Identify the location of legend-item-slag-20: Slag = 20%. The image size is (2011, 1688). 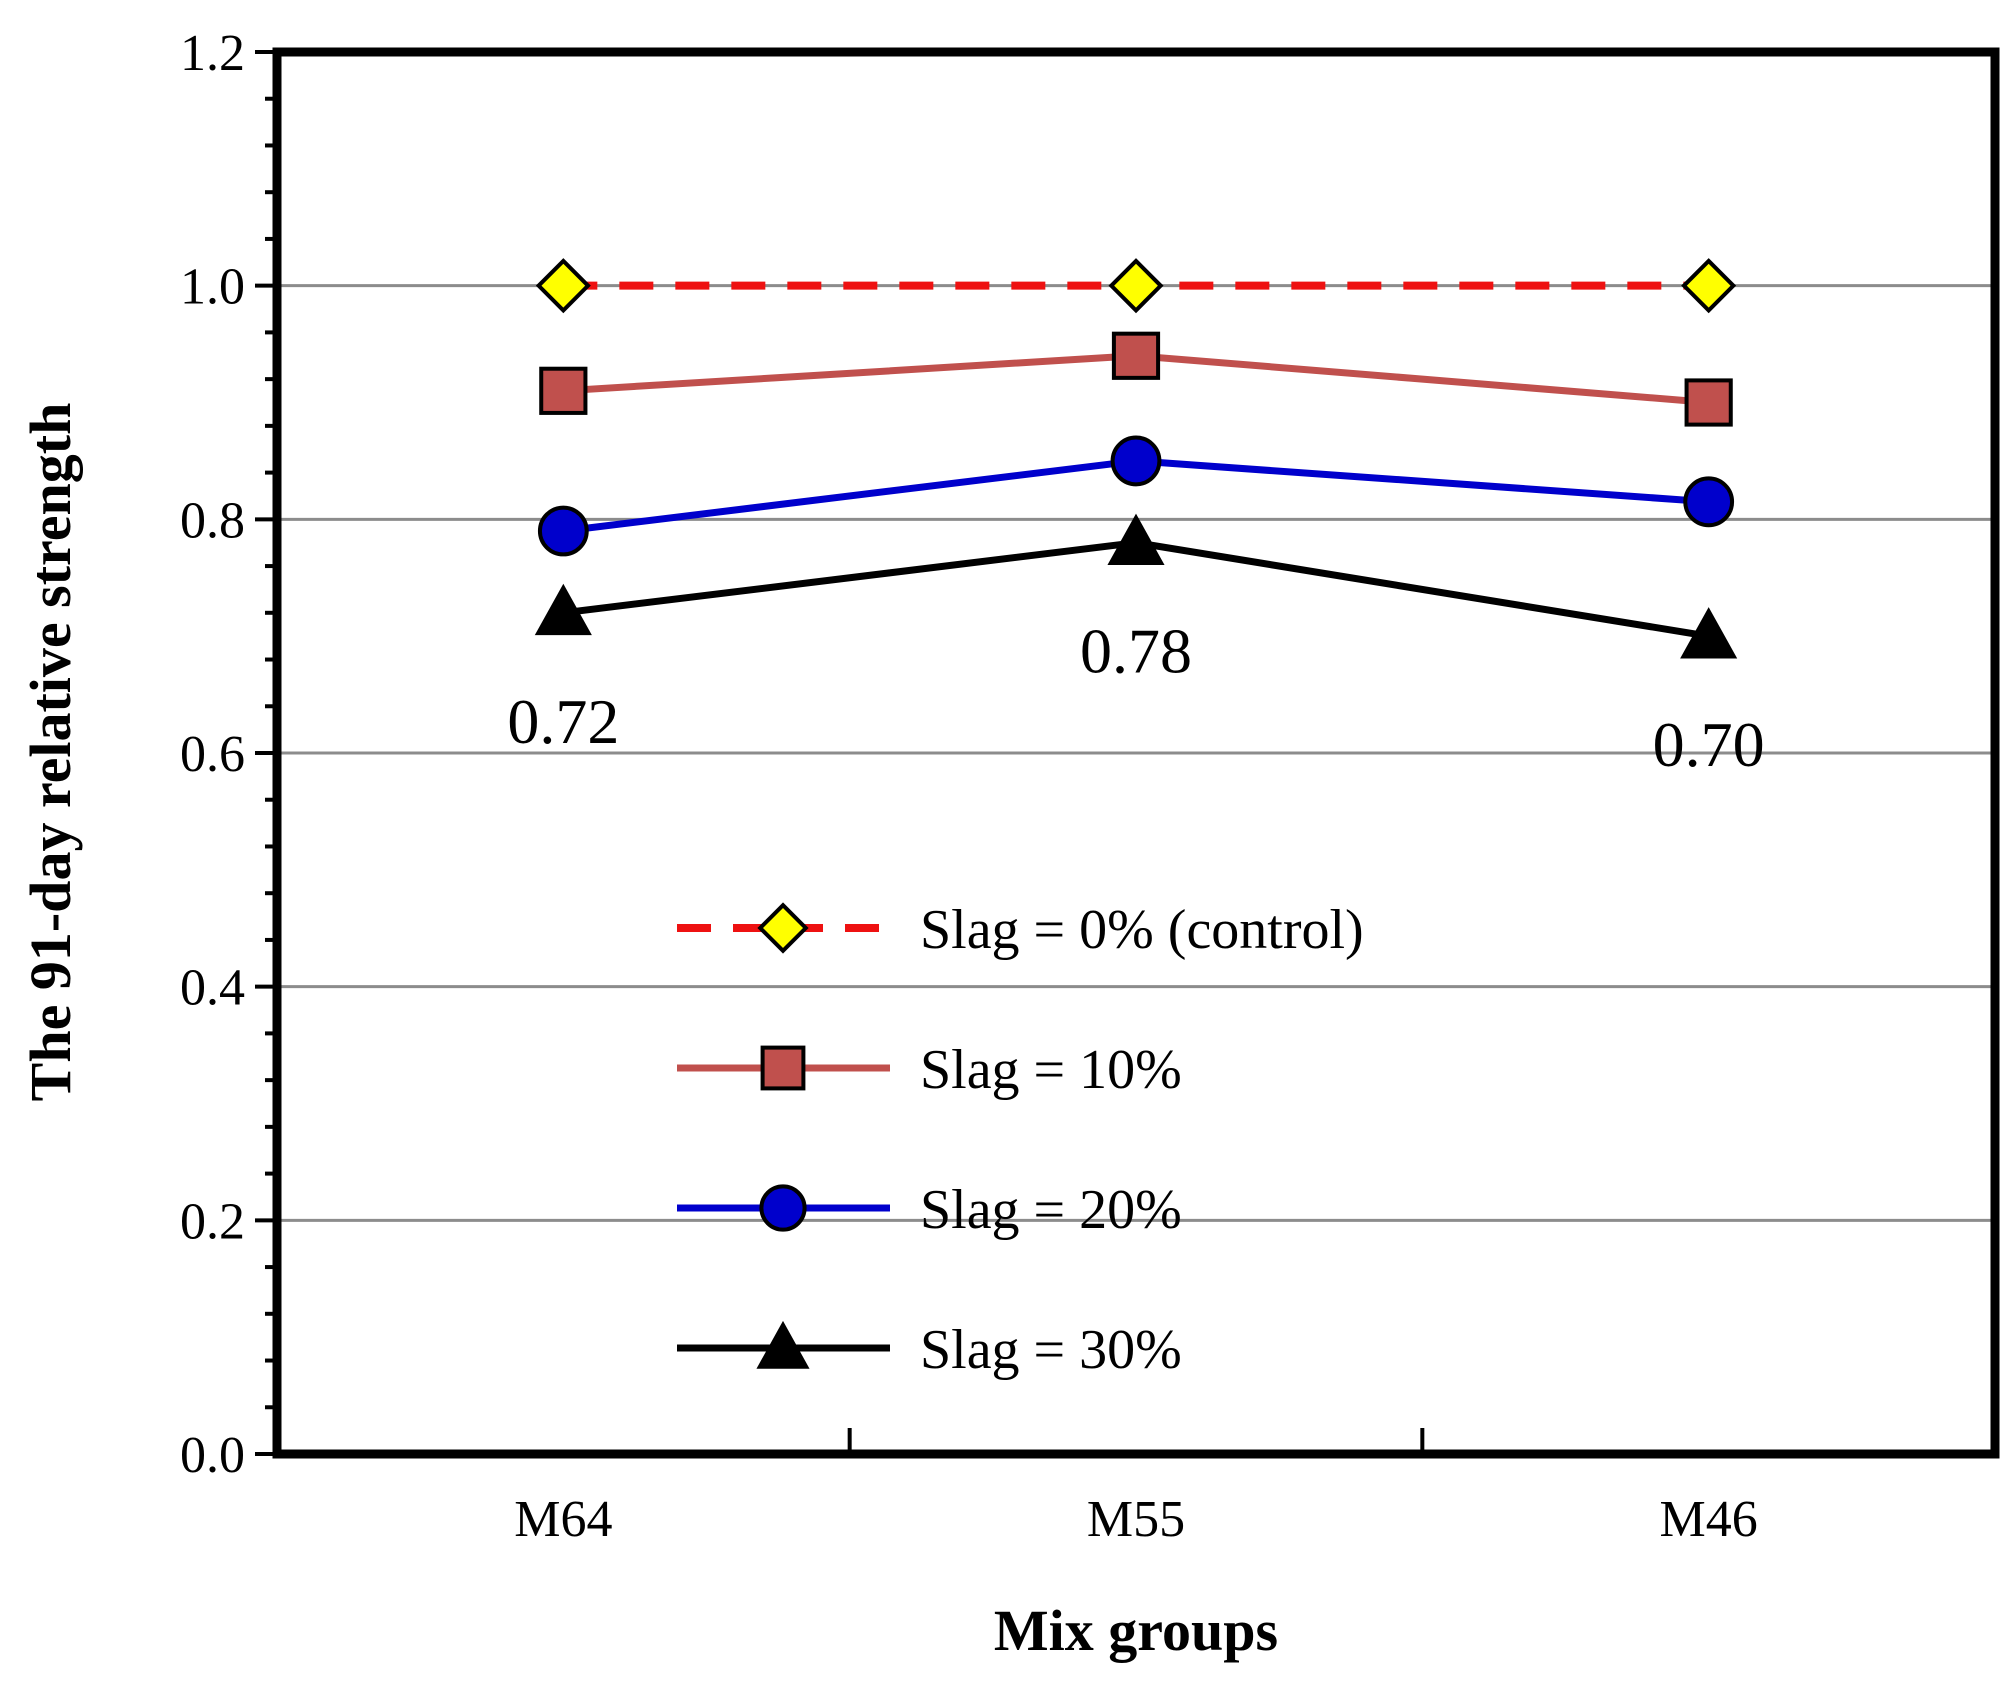
(929, 1210).